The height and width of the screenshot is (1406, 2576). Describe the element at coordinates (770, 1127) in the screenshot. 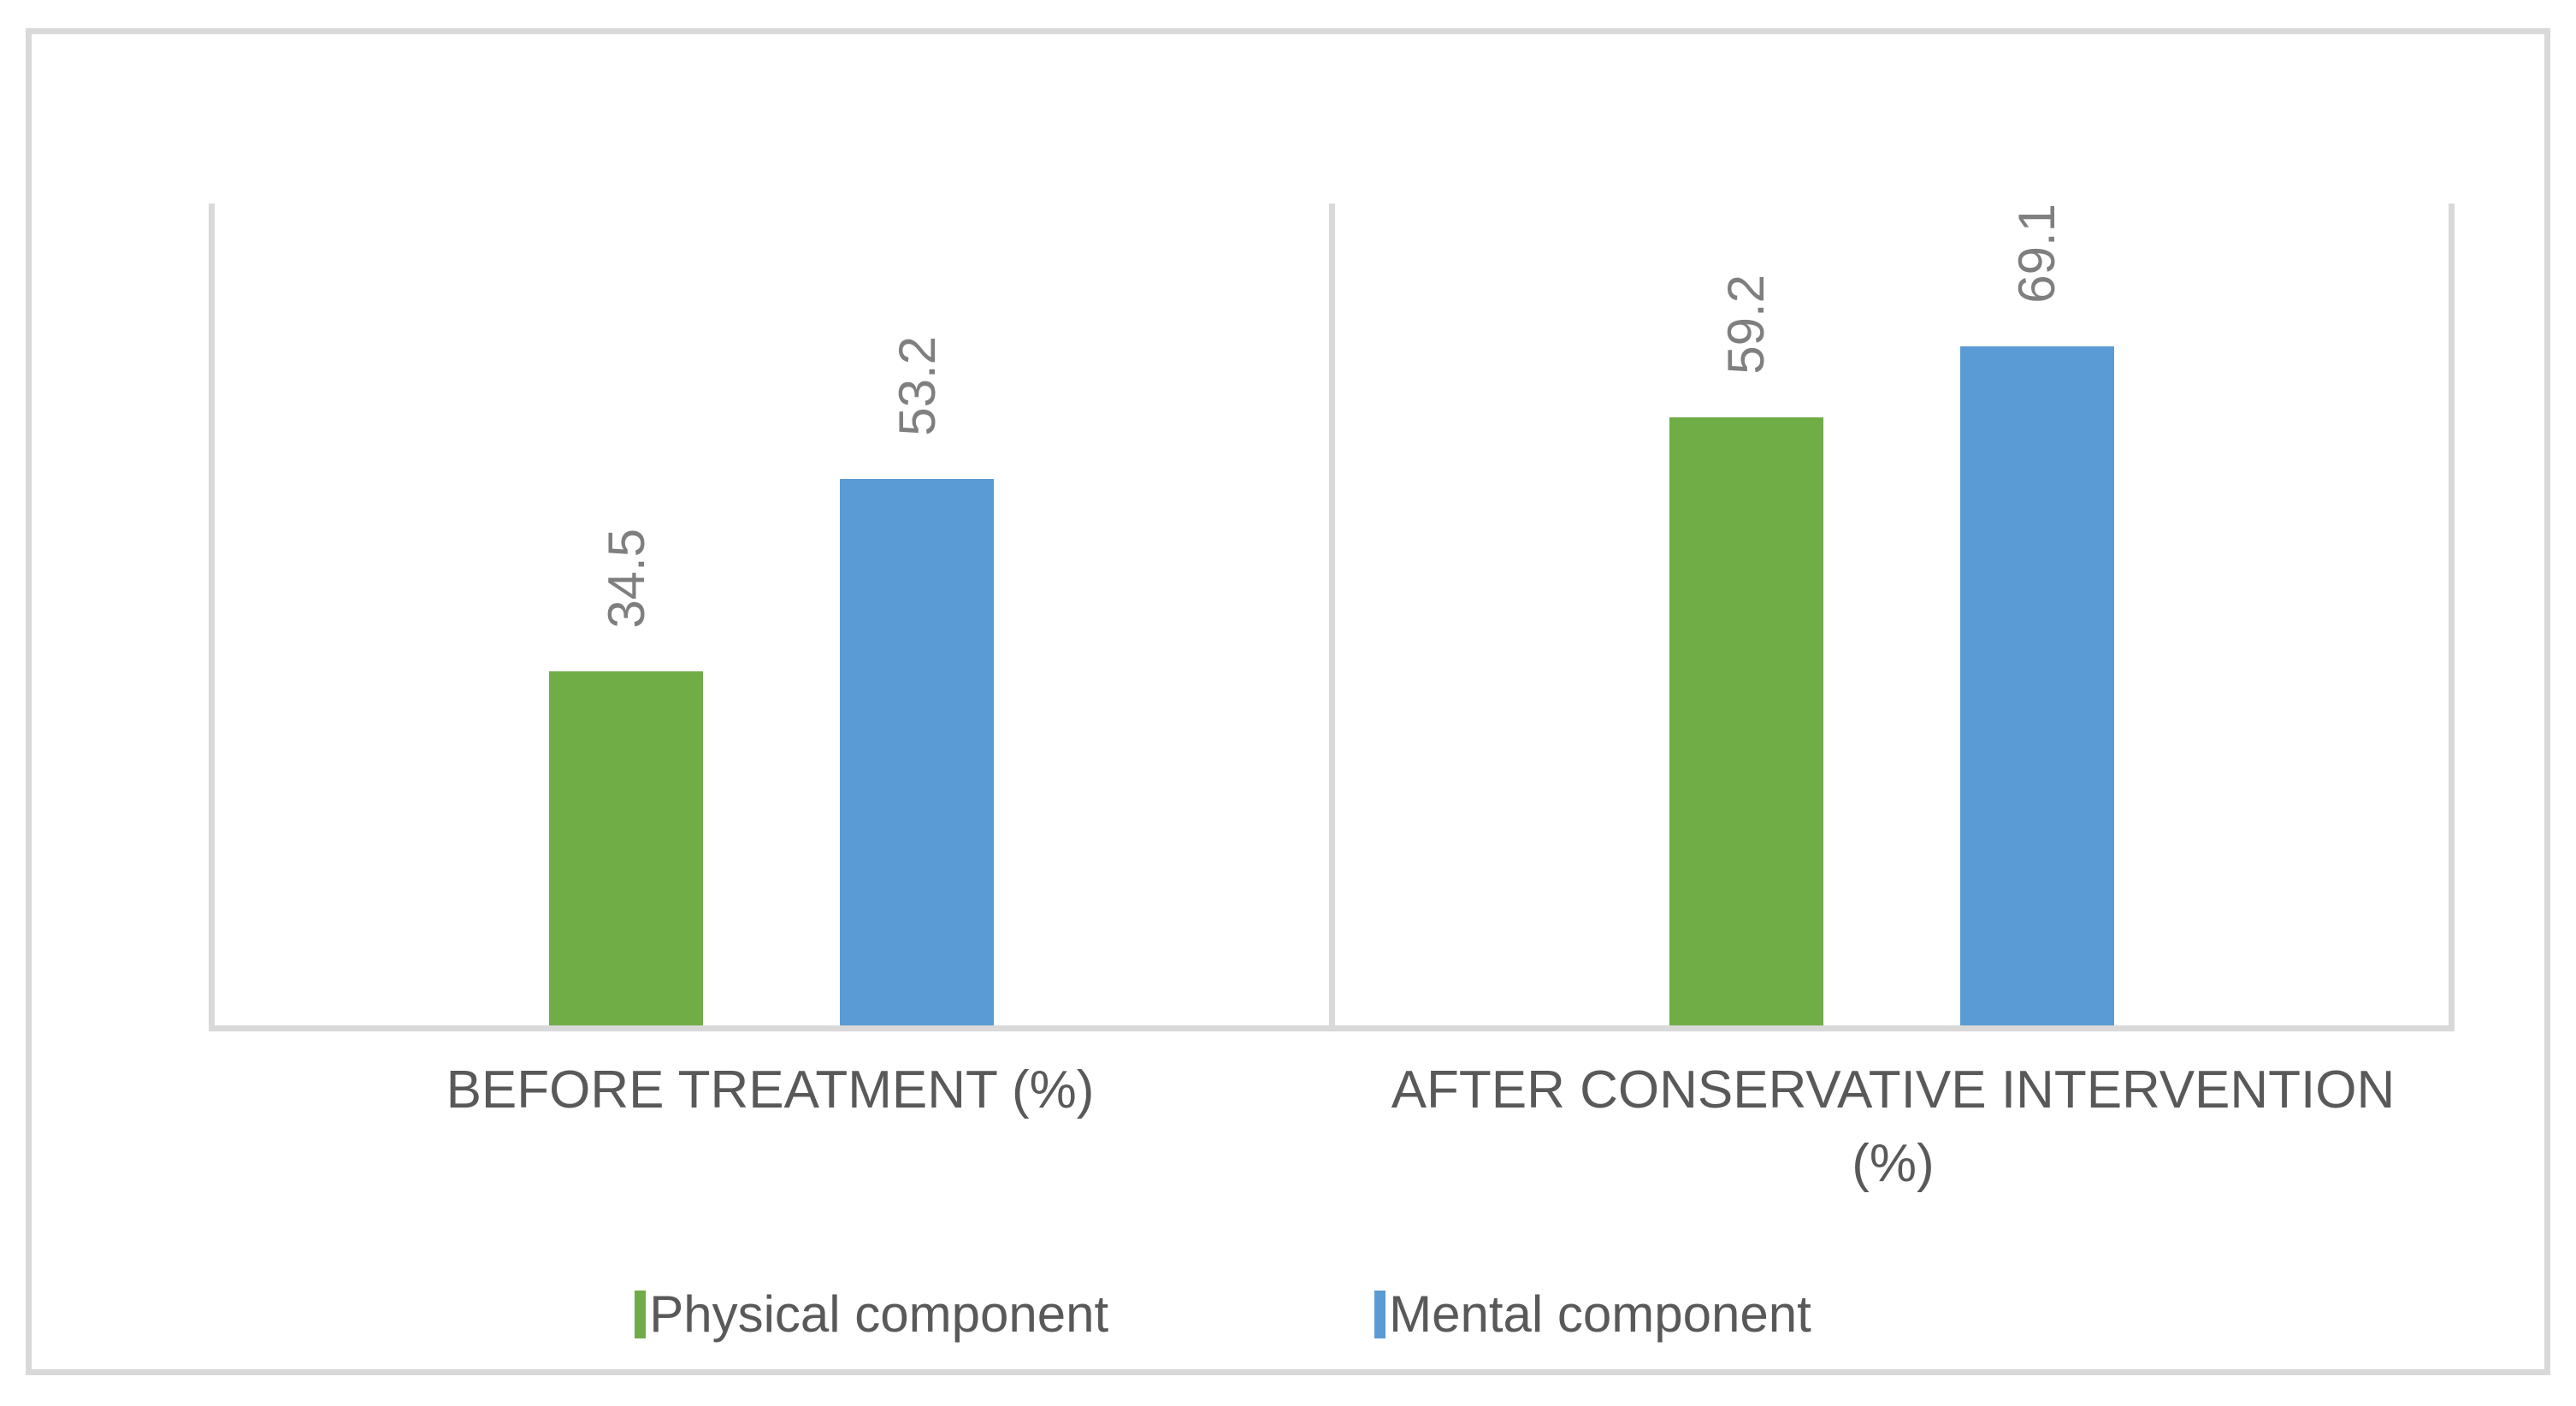

I see `category-label-before-treatment: BEFORE TREATMENT (%)` at that location.